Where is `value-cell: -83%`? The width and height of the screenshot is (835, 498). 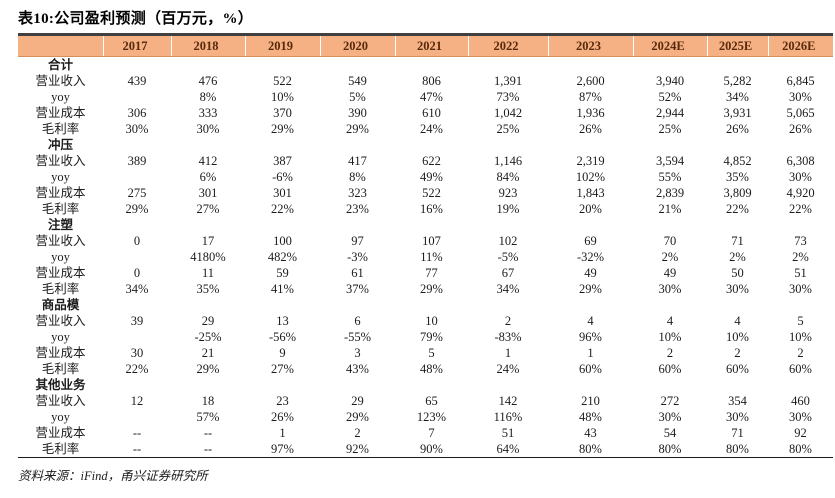
value-cell: -83% is located at coordinates (508, 337).